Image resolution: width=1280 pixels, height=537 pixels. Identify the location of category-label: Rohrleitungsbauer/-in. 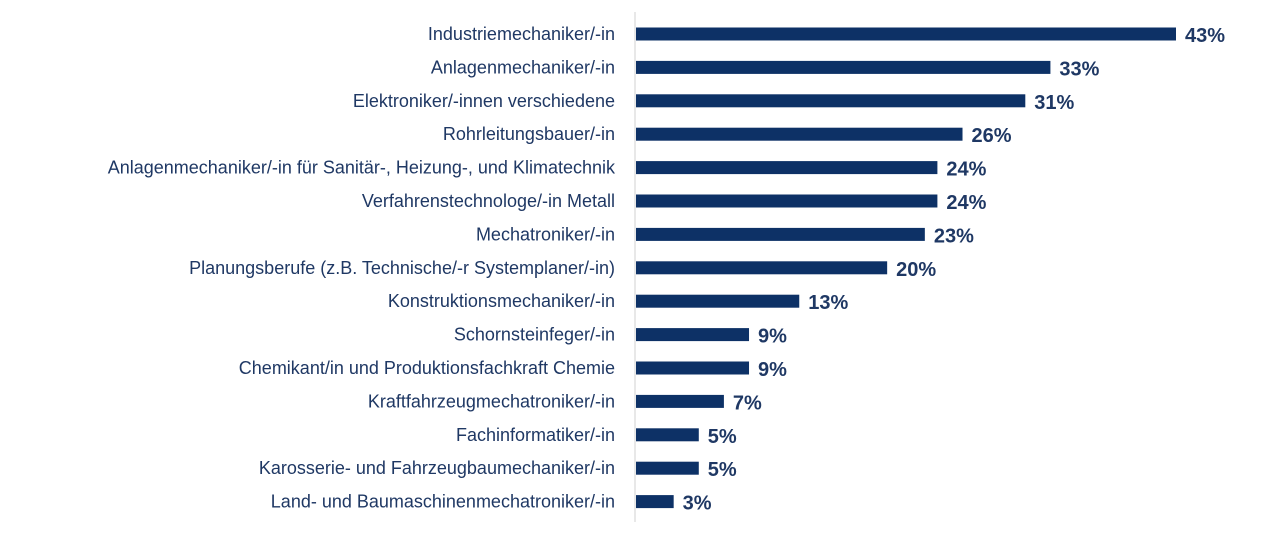
(529, 134).